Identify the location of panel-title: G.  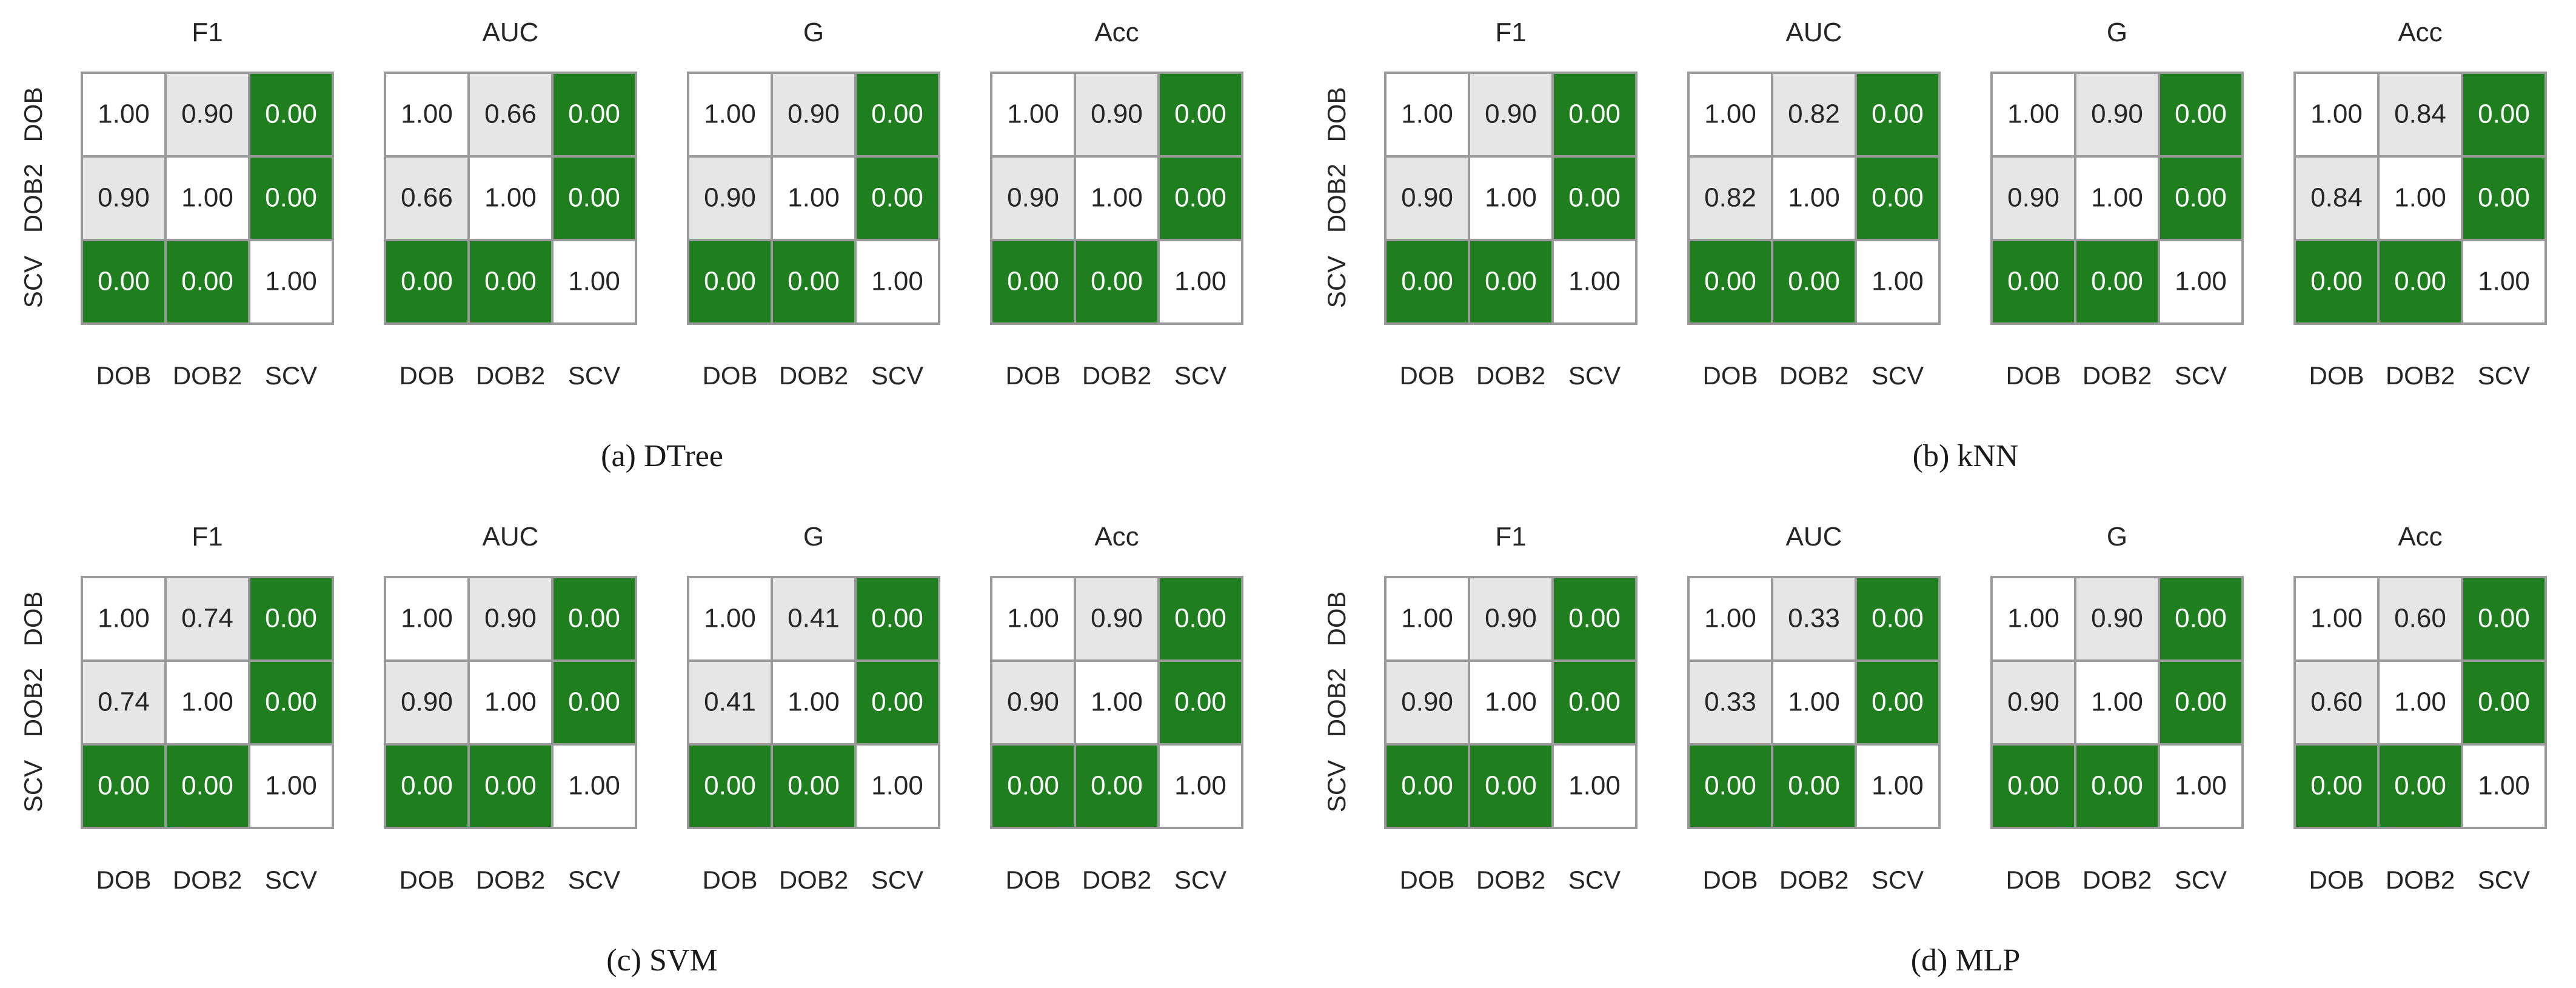
(2117, 32).